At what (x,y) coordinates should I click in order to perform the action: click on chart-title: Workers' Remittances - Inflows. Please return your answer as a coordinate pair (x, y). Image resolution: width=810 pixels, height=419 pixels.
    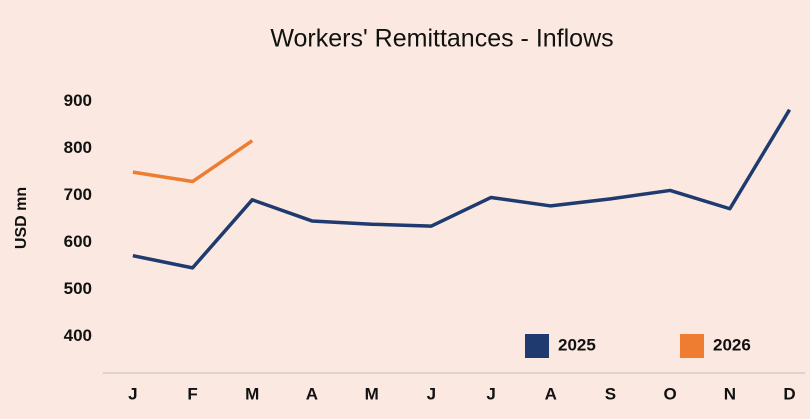
    Looking at the image, I should click on (441, 39).